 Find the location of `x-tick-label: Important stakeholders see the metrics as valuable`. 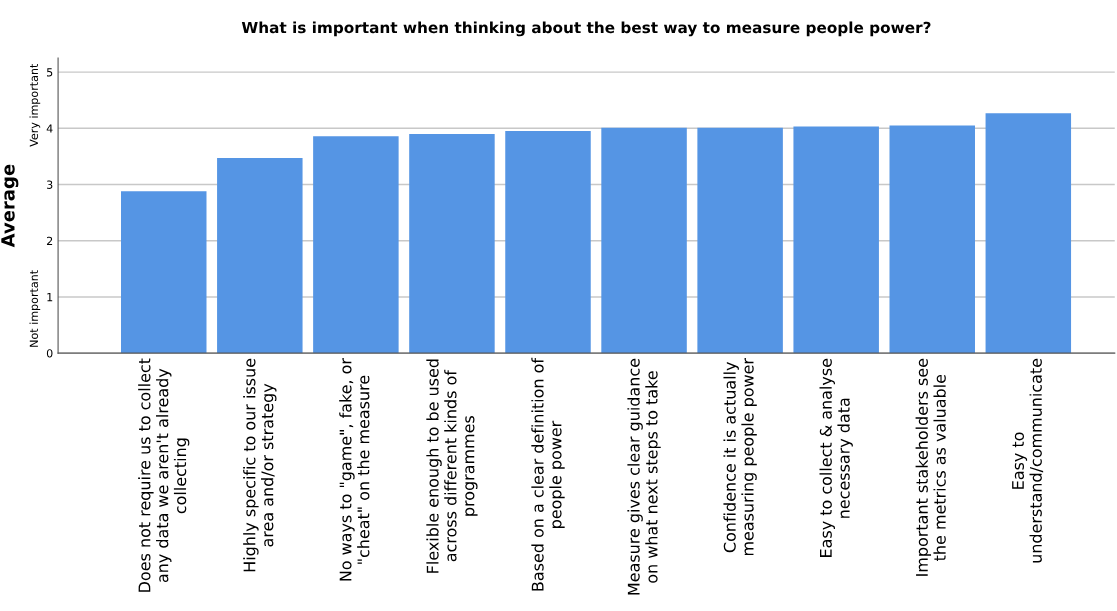

x-tick-label: Important stakeholders see the metrics as valuable is located at coordinates (930, 467).